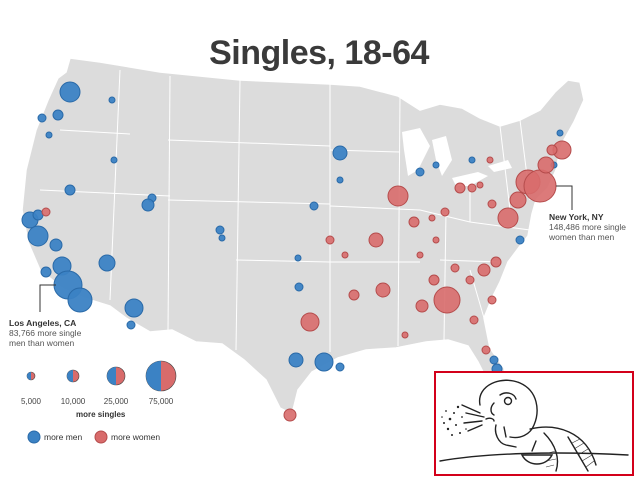 The image size is (638, 479). I want to click on meme-panel, so click(534, 423).